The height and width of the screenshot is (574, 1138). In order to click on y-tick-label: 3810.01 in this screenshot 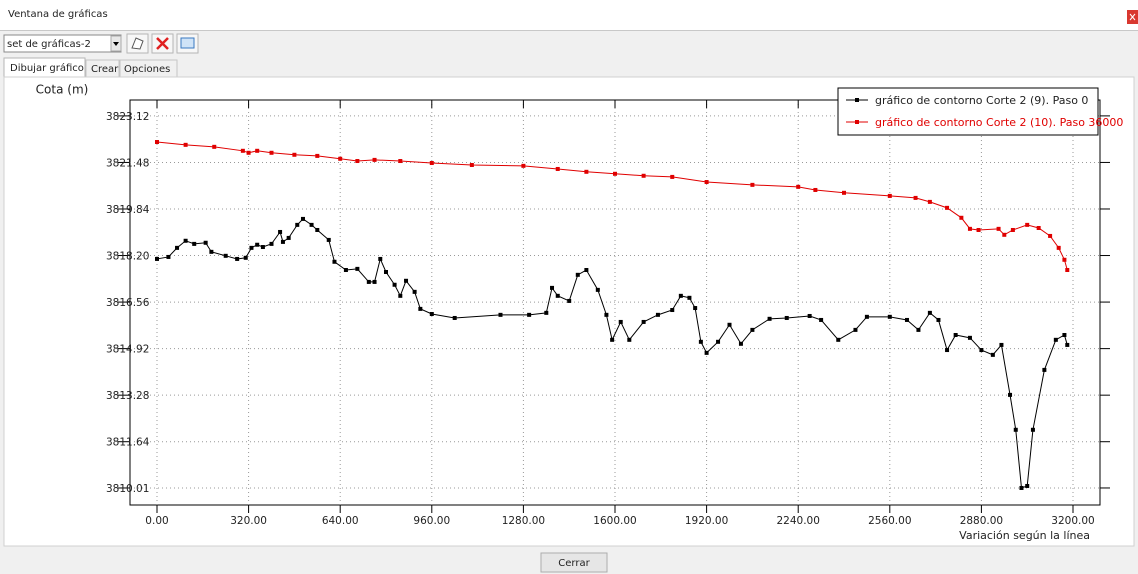, I will do `click(127, 489)`.